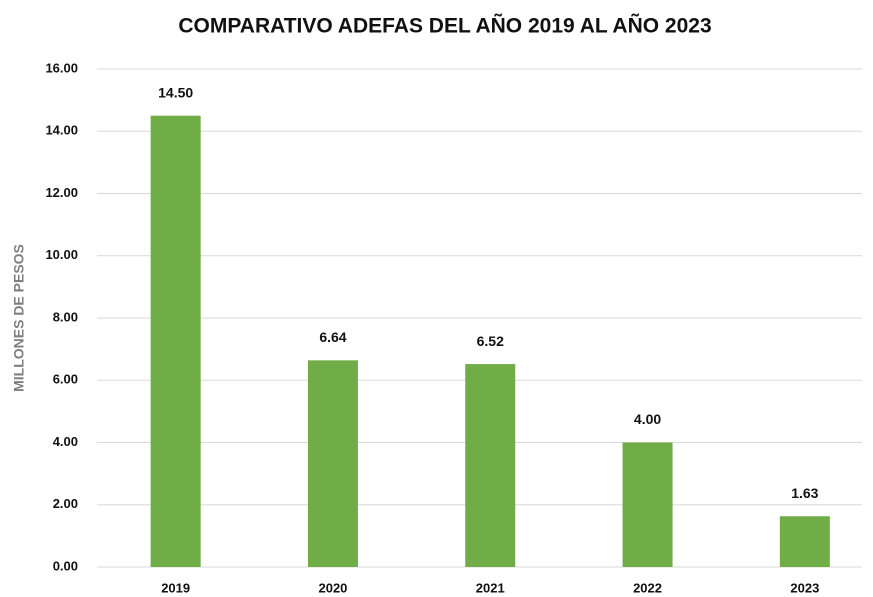 Image resolution: width=873 pixels, height=597 pixels. Describe the element at coordinates (65, 565) in the screenshot. I see `y-tick-label: 0.00` at that location.